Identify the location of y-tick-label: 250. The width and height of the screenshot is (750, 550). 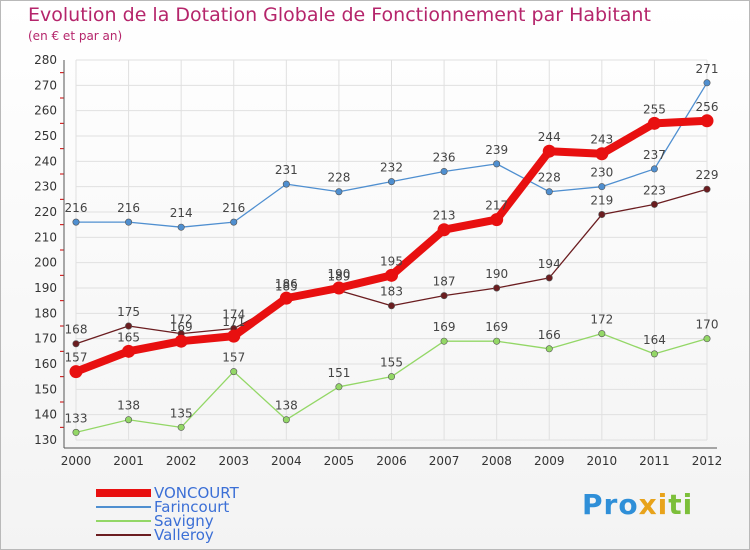
(45, 136).